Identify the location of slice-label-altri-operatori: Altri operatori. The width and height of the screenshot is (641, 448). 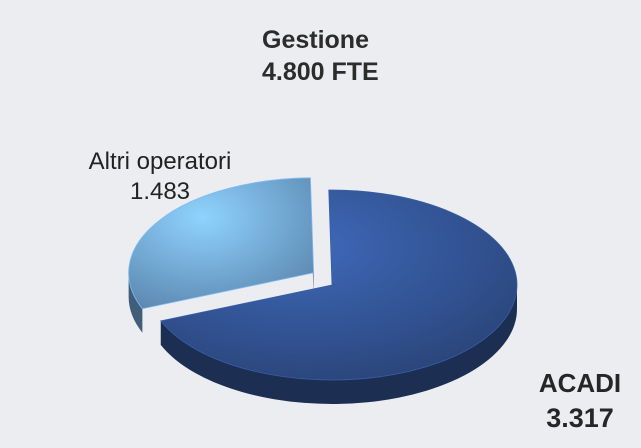
(160, 161).